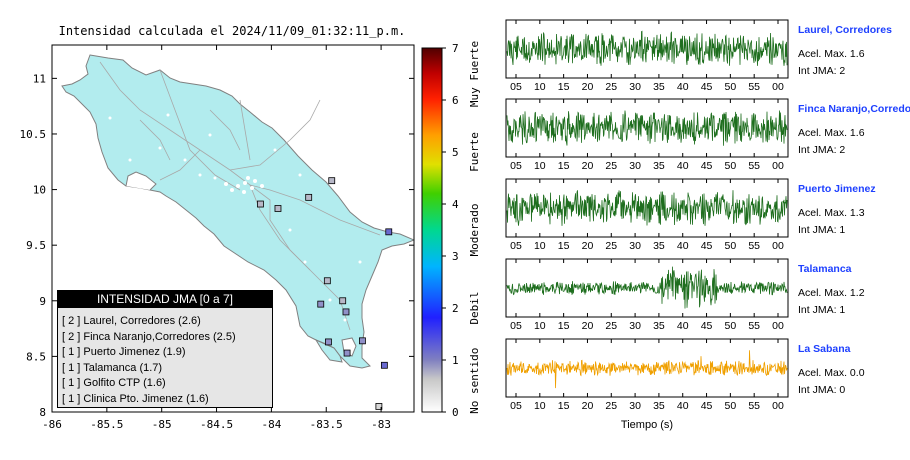 This screenshot has height=460, width=910. What do you see at coordinates (432, 230) in the screenshot?
I see `colorbar-gradient` at bounding box center [432, 230].